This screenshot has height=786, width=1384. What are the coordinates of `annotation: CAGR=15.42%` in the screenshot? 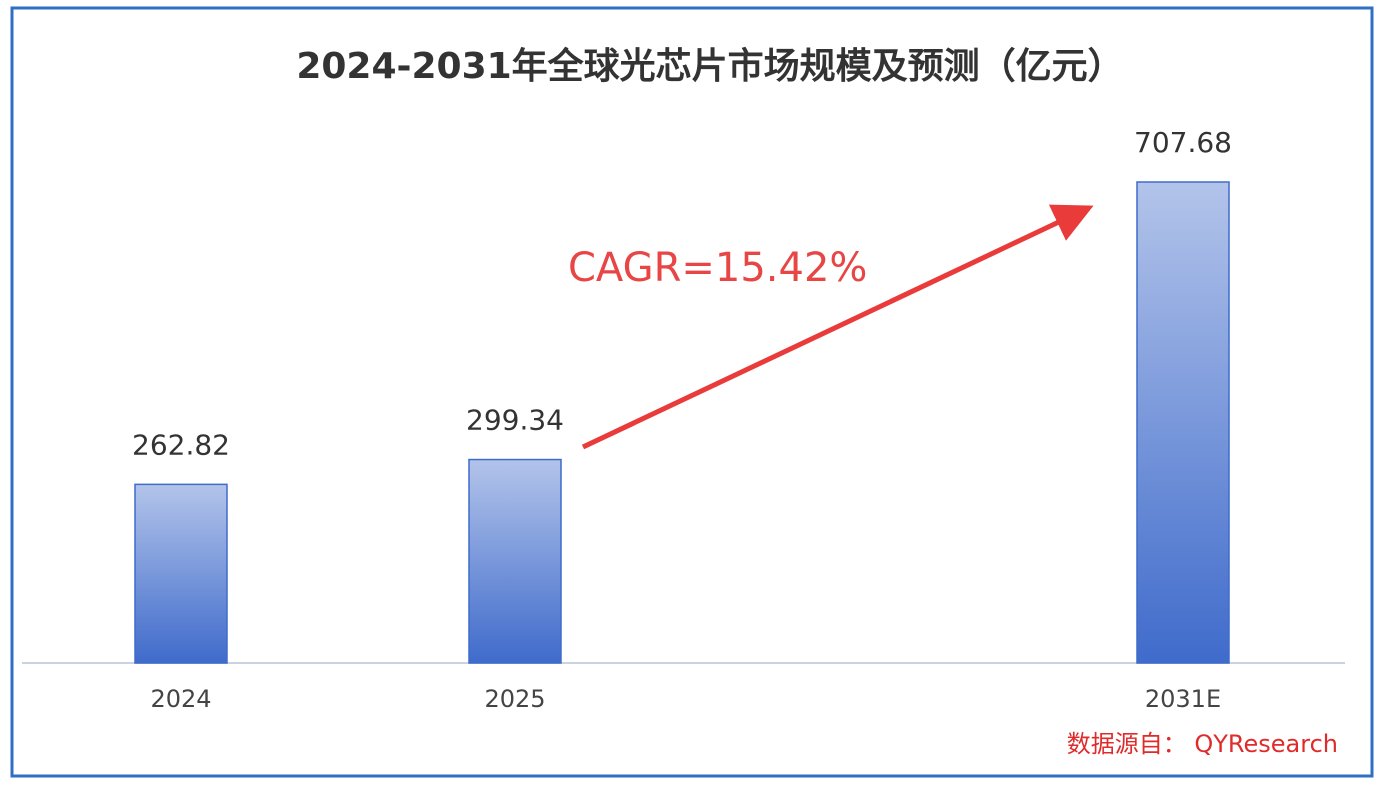 It's located at (717, 268).